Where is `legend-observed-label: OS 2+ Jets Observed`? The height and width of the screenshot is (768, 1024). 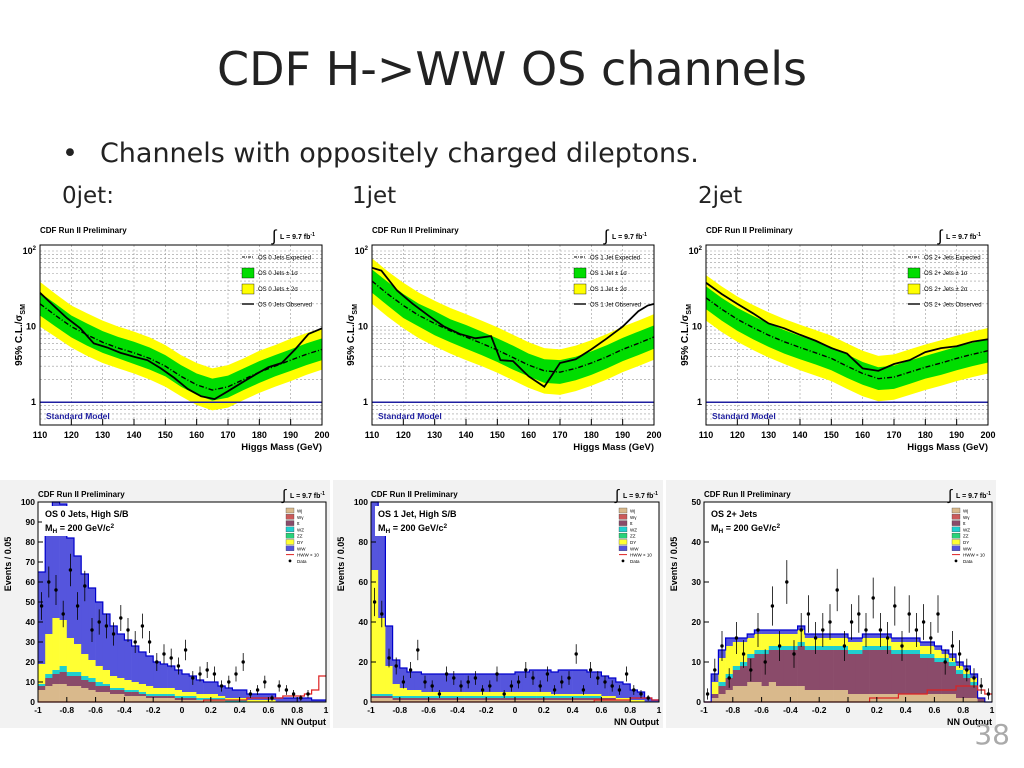
legend-observed-label: OS 2+ Jets Observed is located at coordinates (953, 306).